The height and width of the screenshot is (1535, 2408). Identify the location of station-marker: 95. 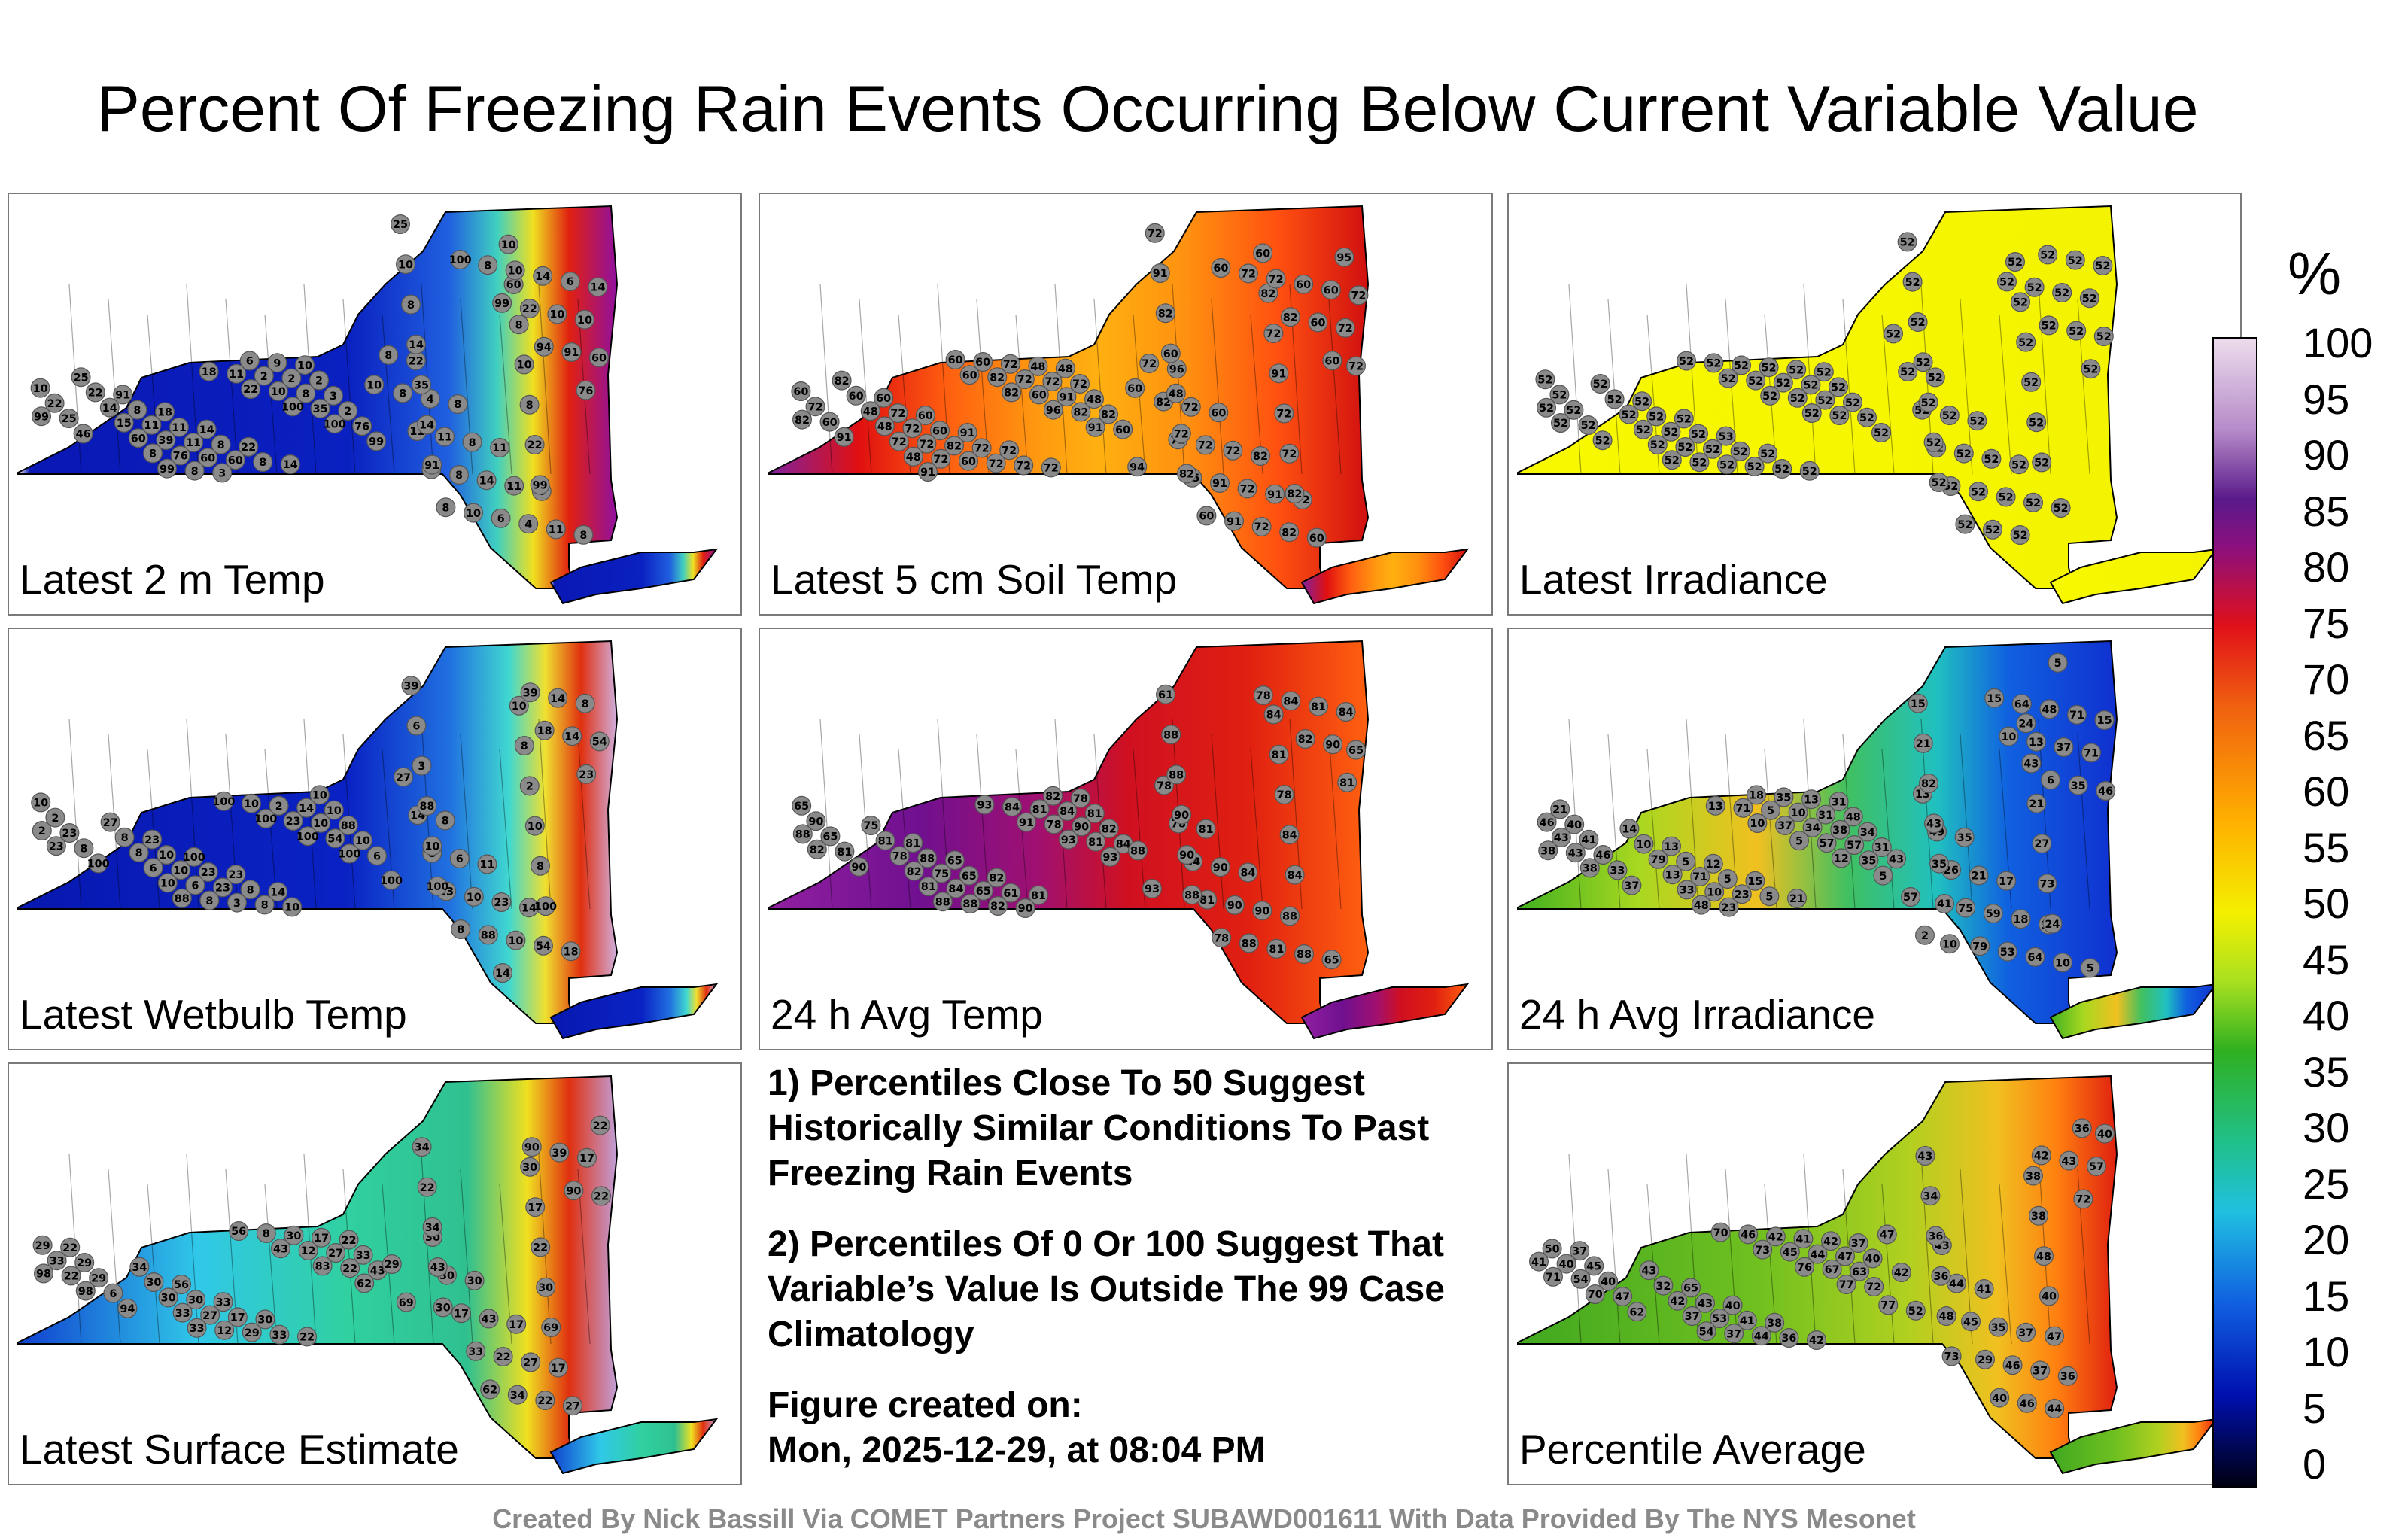
(1344, 257).